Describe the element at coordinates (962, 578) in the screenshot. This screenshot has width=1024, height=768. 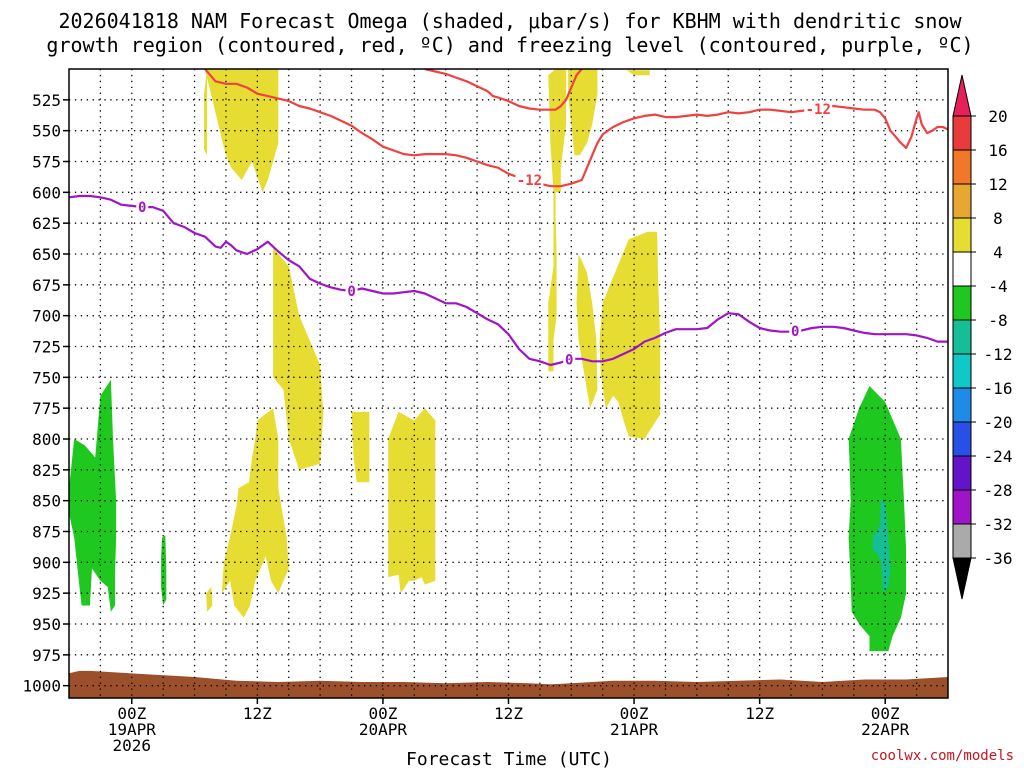
I see `colorbar-bottom-arrow` at that location.